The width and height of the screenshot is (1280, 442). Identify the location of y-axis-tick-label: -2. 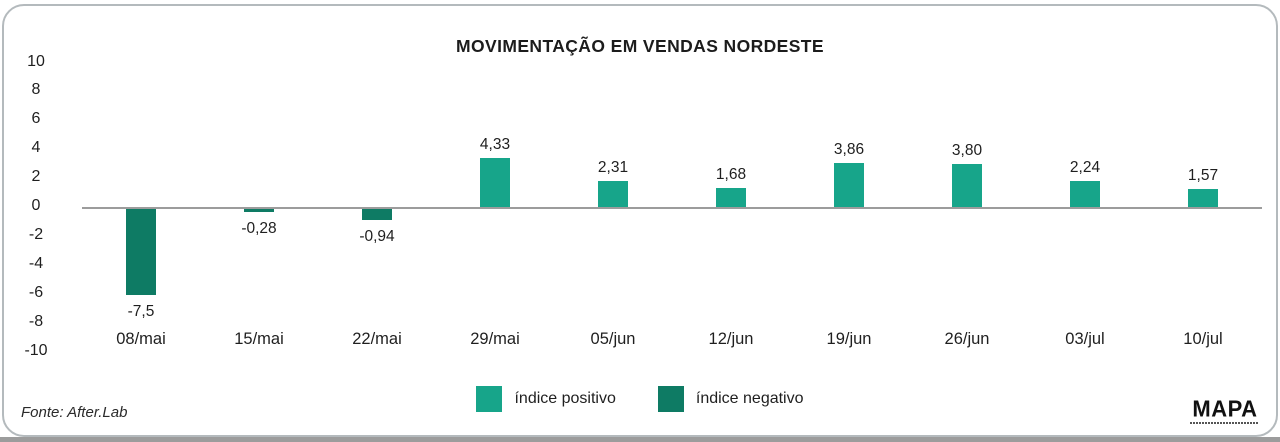
(36, 234).